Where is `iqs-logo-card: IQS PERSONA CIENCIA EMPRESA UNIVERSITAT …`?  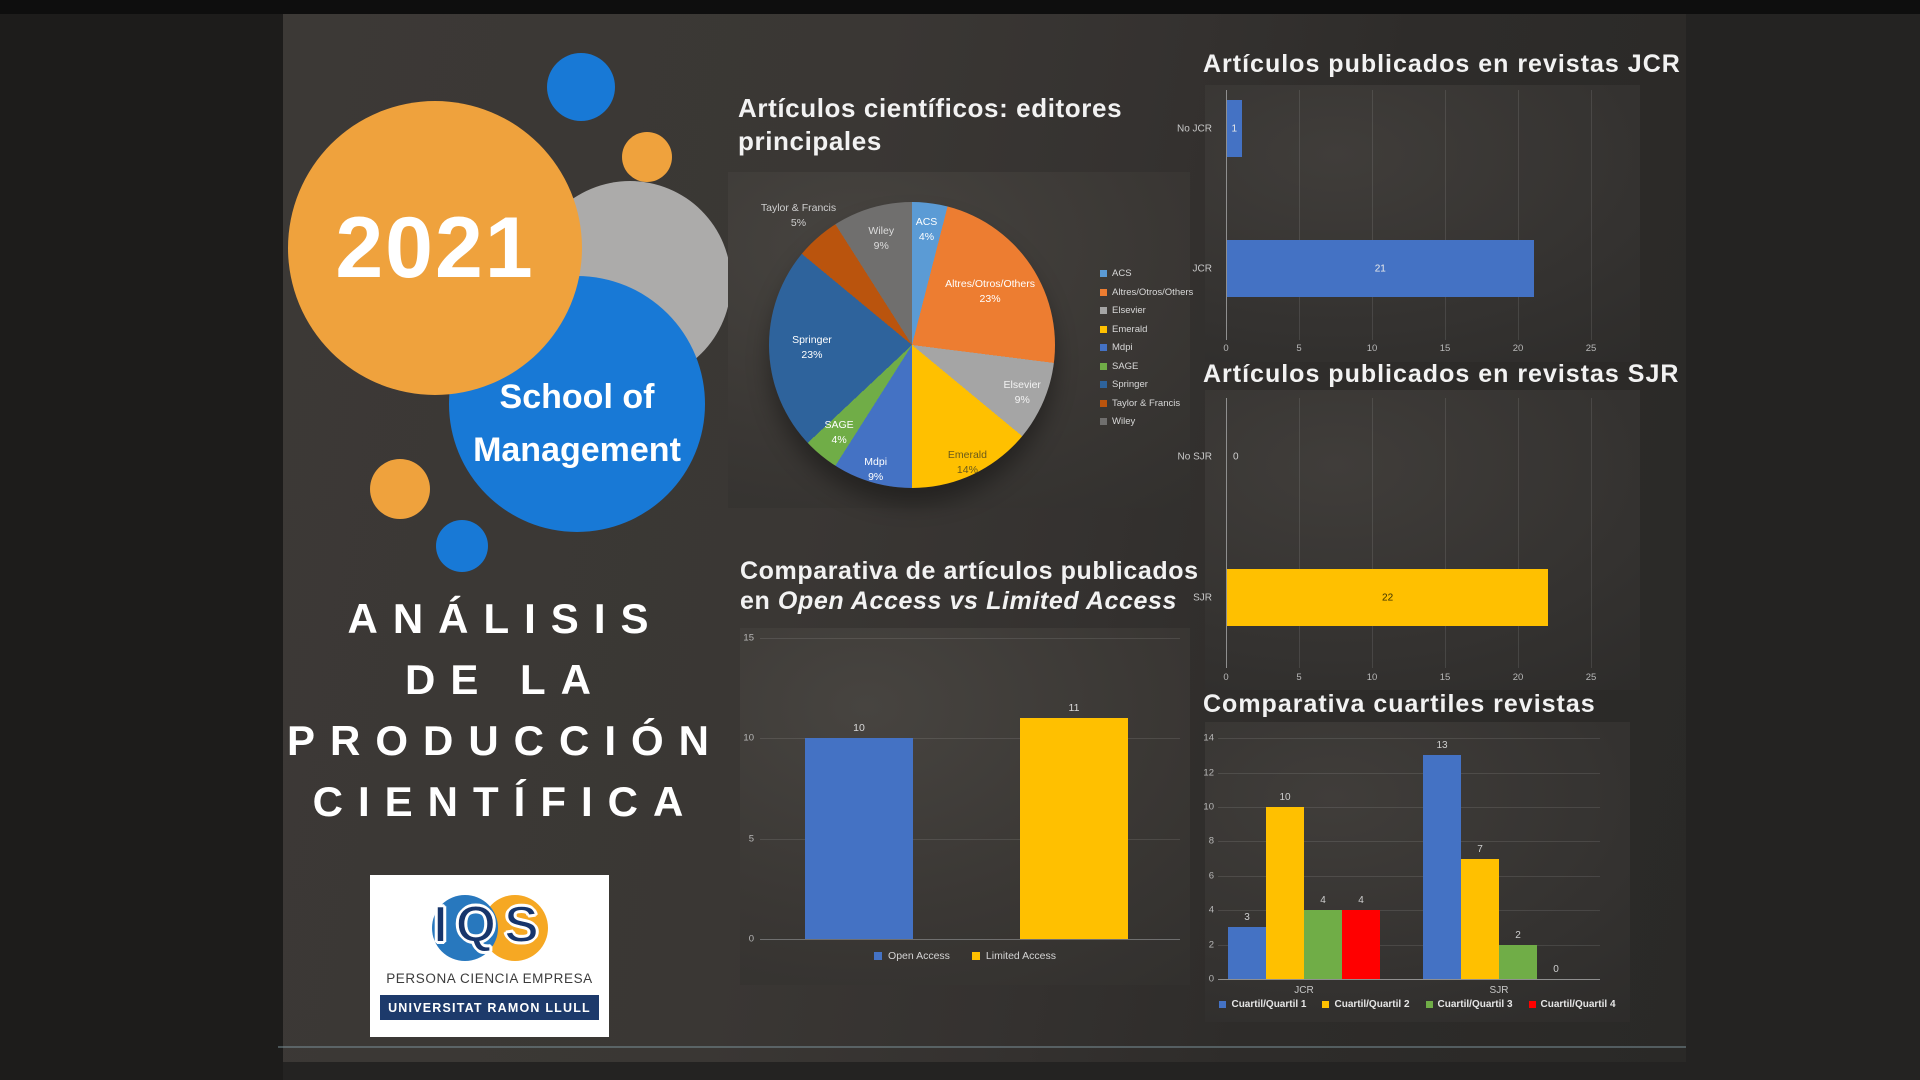
iqs-logo-card: IQS PERSONA CIENCIA EMPRESA UNIVERSITAT … is located at coordinates (489, 956).